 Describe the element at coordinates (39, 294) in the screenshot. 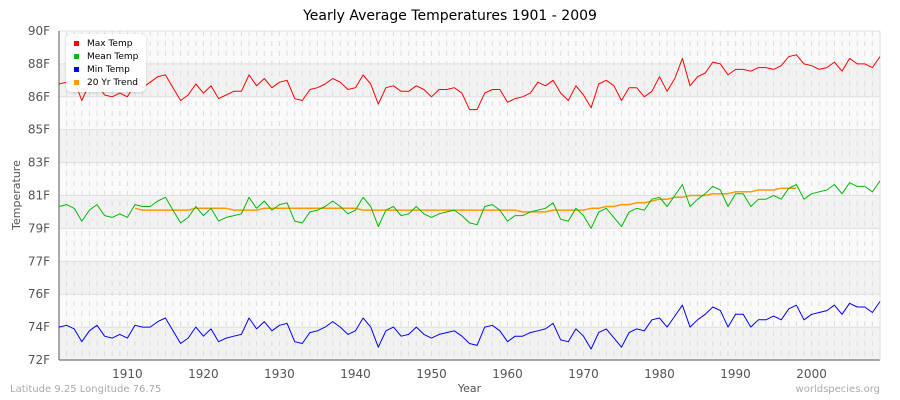

I see `y-tick-label: 76F` at that location.